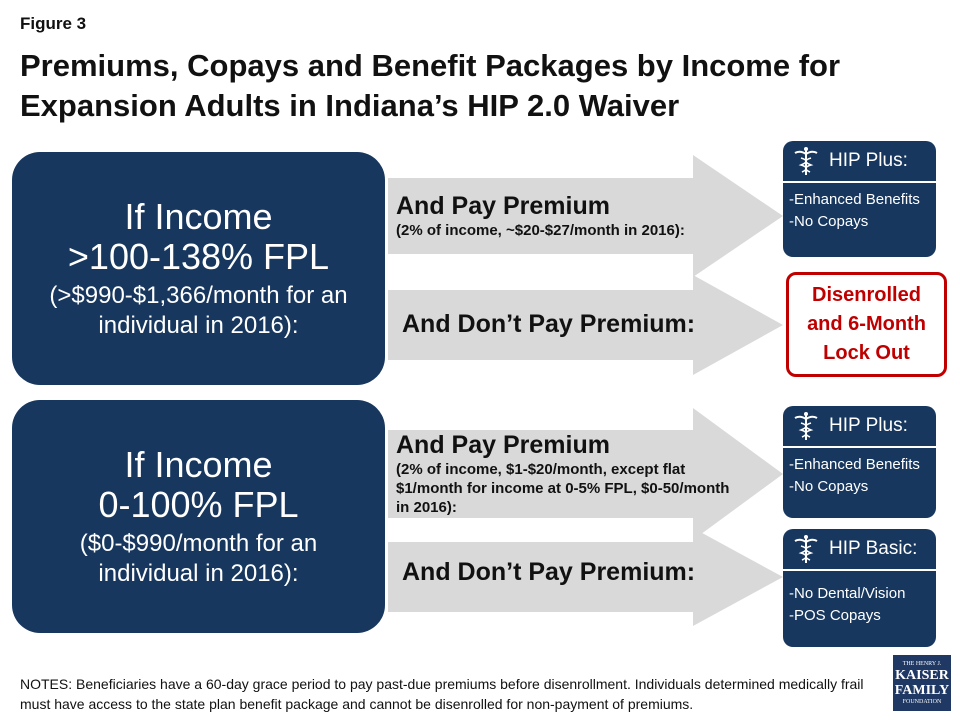 This screenshot has width=960, height=720. I want to click on figure-label: Figure 3, so click(53, 23).